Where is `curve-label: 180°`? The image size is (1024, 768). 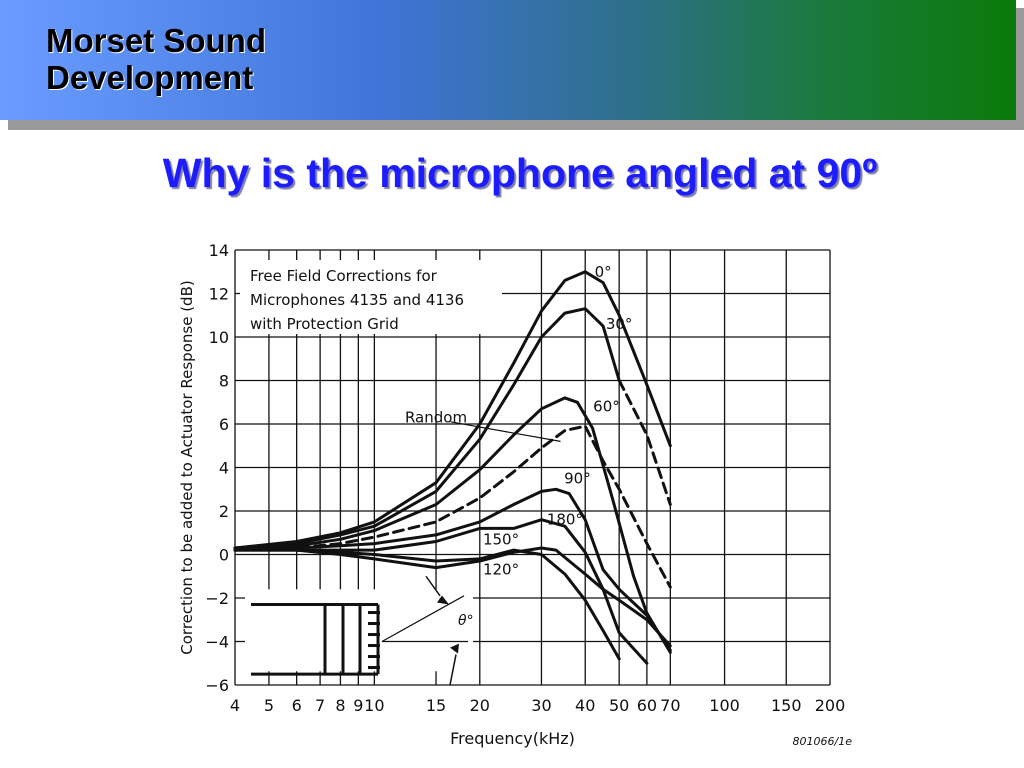 curve-label: 180° is located at coordinates (565, 520).